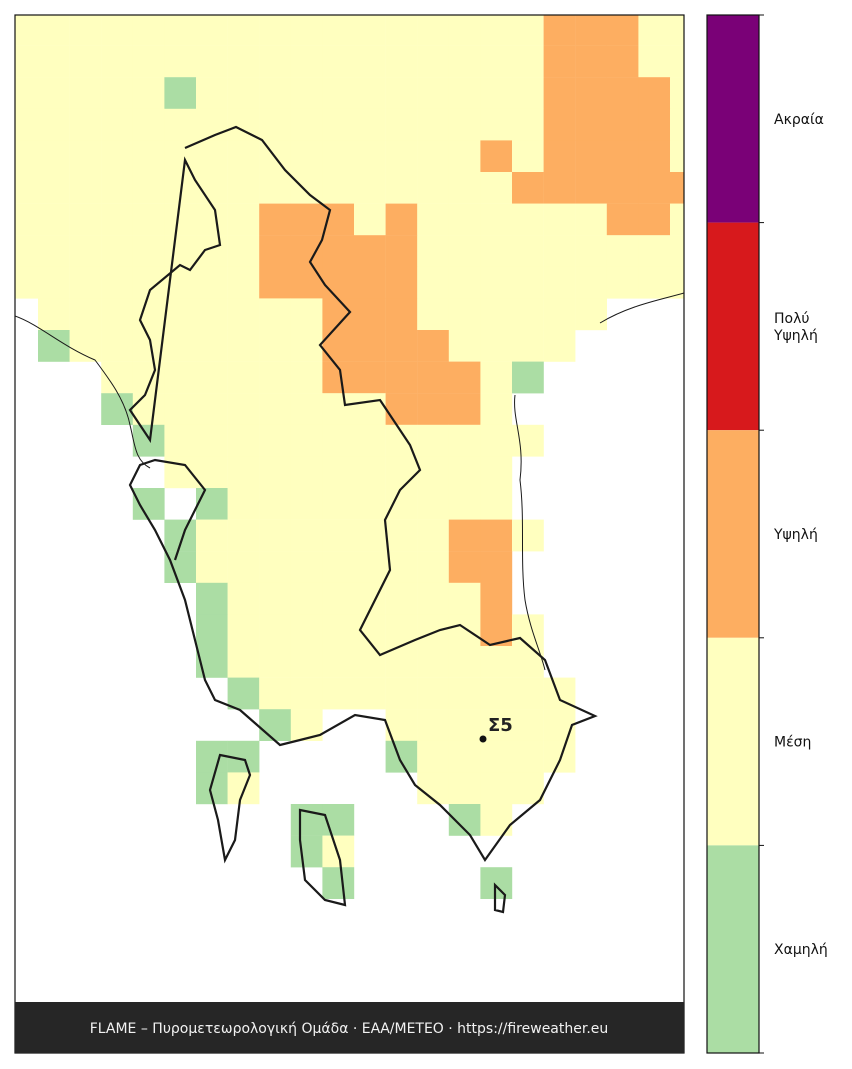  Describe the element at coordinates (792, 743) in the screenshot. I see `colorbar-label: Μέση` at that location.